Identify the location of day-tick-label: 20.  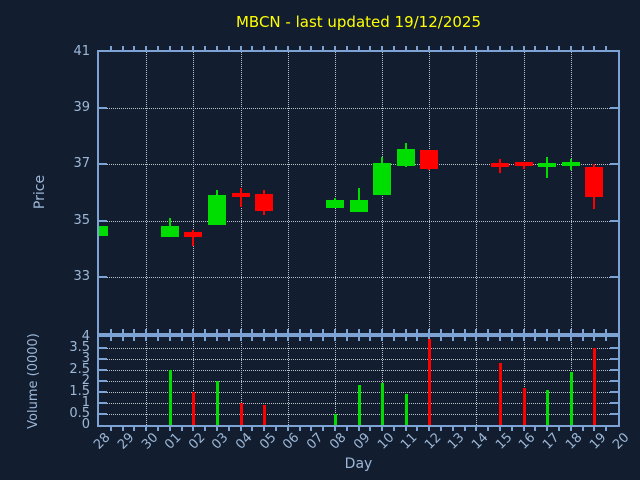
(621, 441).